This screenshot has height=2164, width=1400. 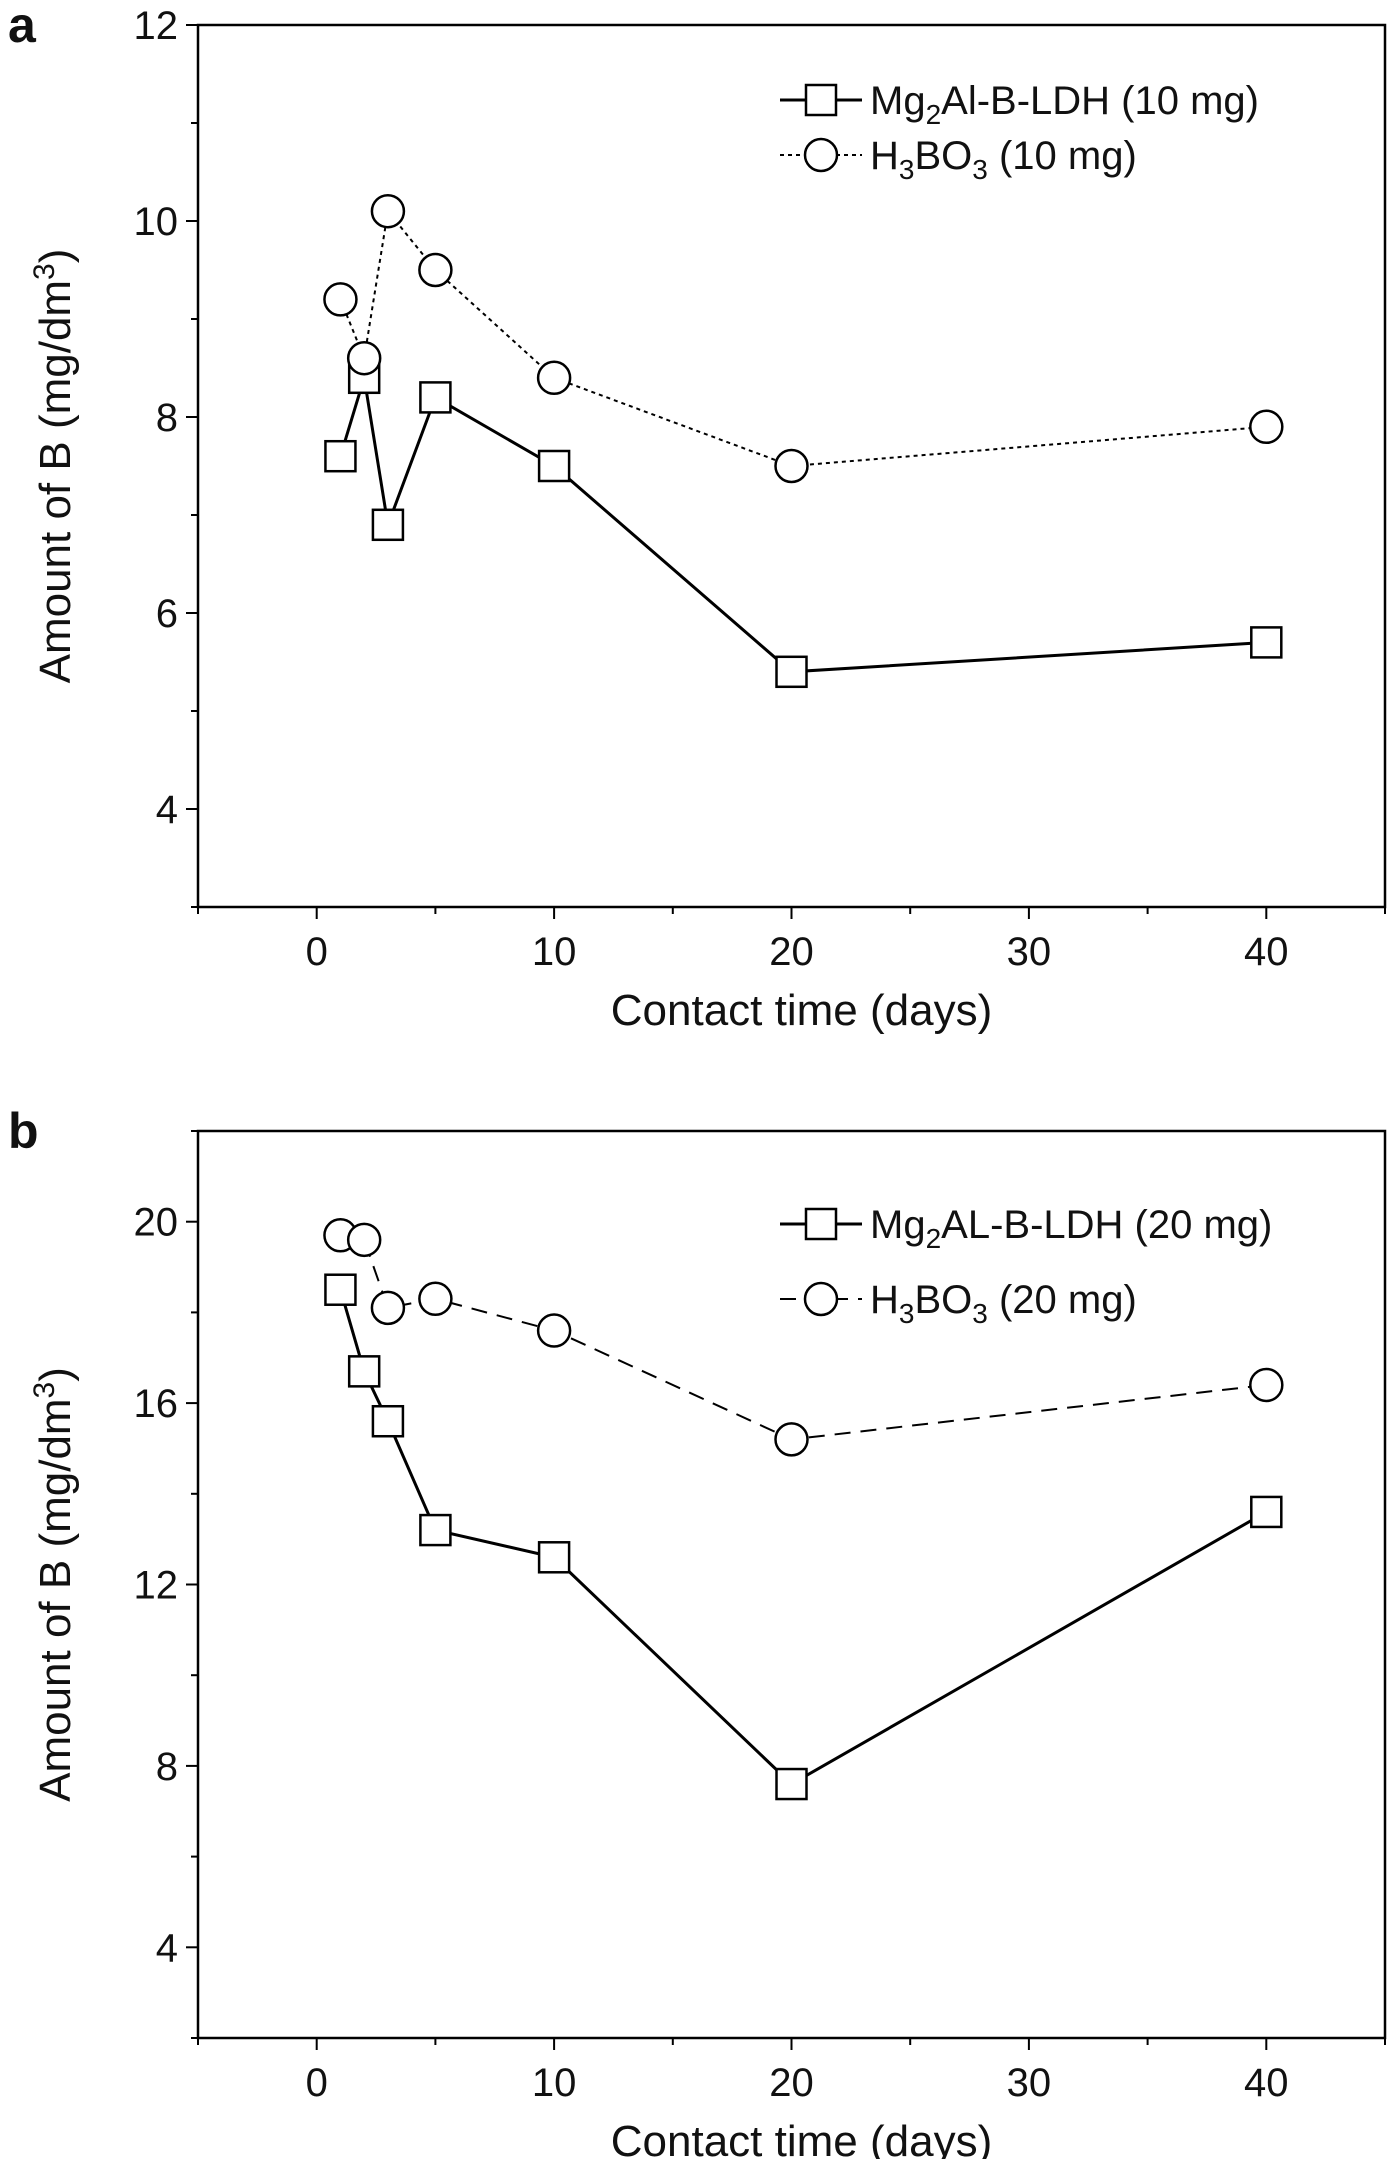 I want to click on legend-label: Mg2Al-B-LDH (10 mg), so click(x=1064, y=104).